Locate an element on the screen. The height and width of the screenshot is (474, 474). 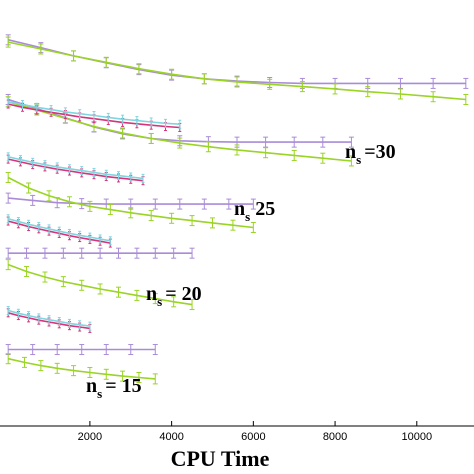
x-tick-label: 6000 is located at coordinates (253, 437).